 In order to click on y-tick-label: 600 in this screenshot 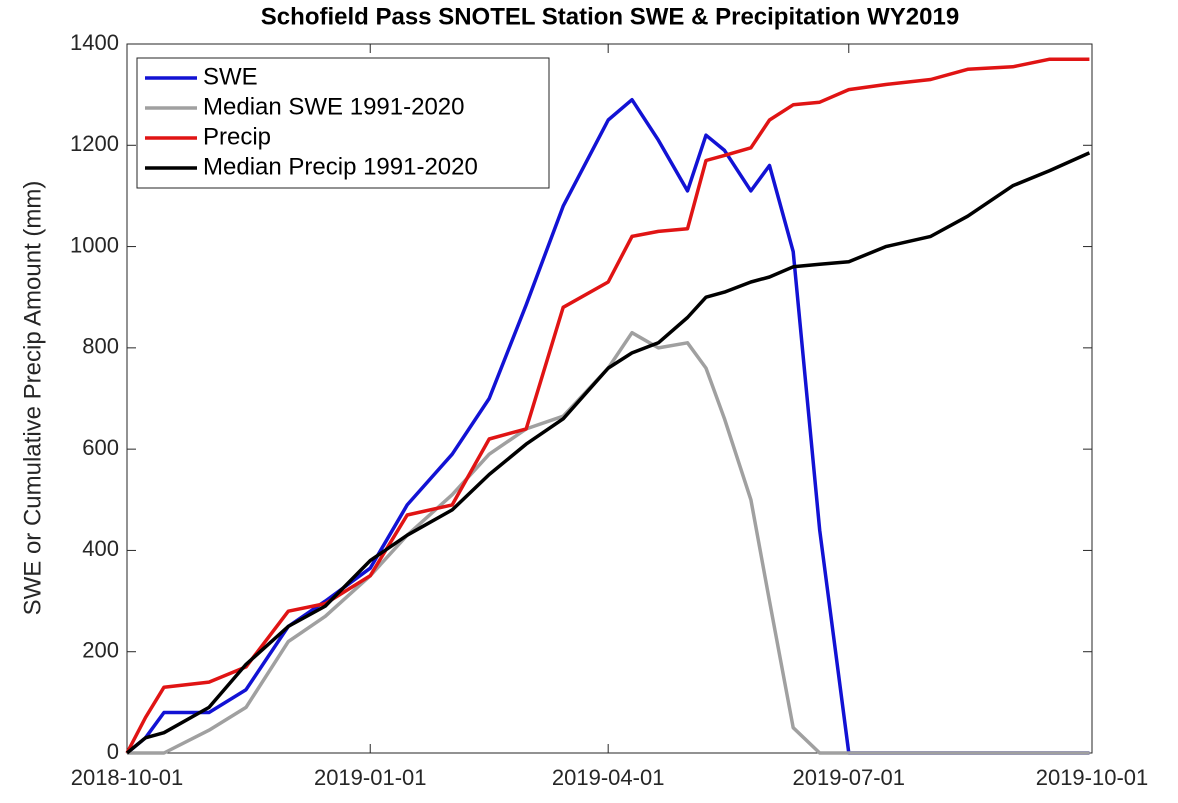, I will do `click(100, 447)`.